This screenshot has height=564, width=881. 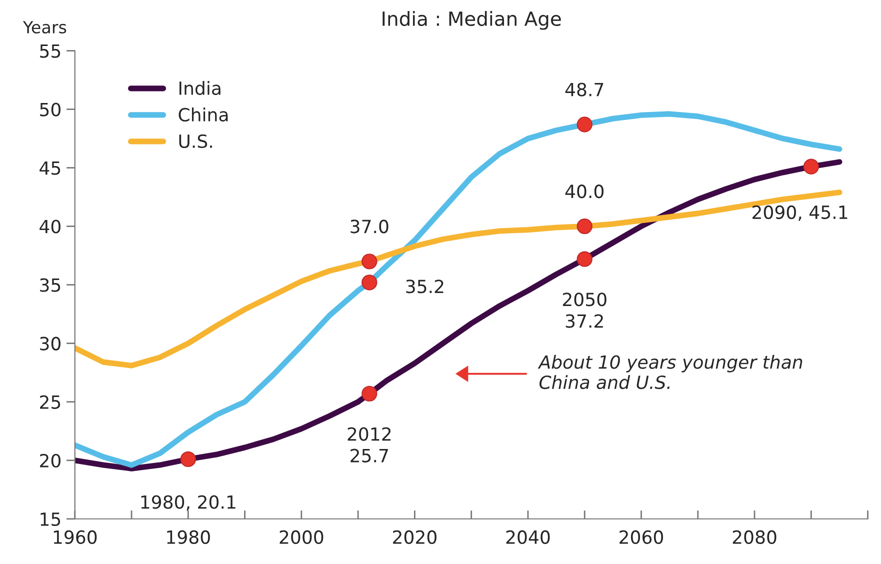 I want to click on legend-label: U.S., so click(x=195, y=141).